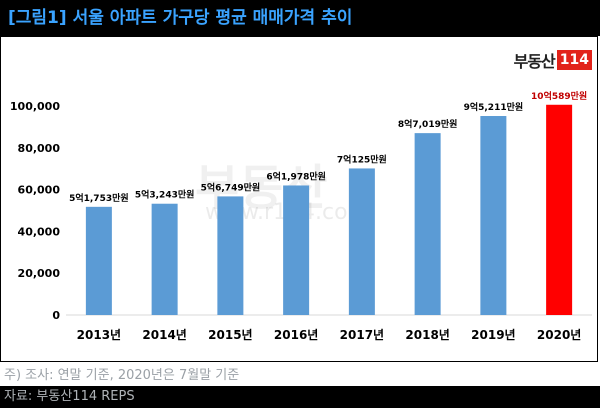 This screenshot has height=408, width=600. Describe the element at coordinates (56, 315) in the screenshot. I see `y-tick-label: 0` at that location.